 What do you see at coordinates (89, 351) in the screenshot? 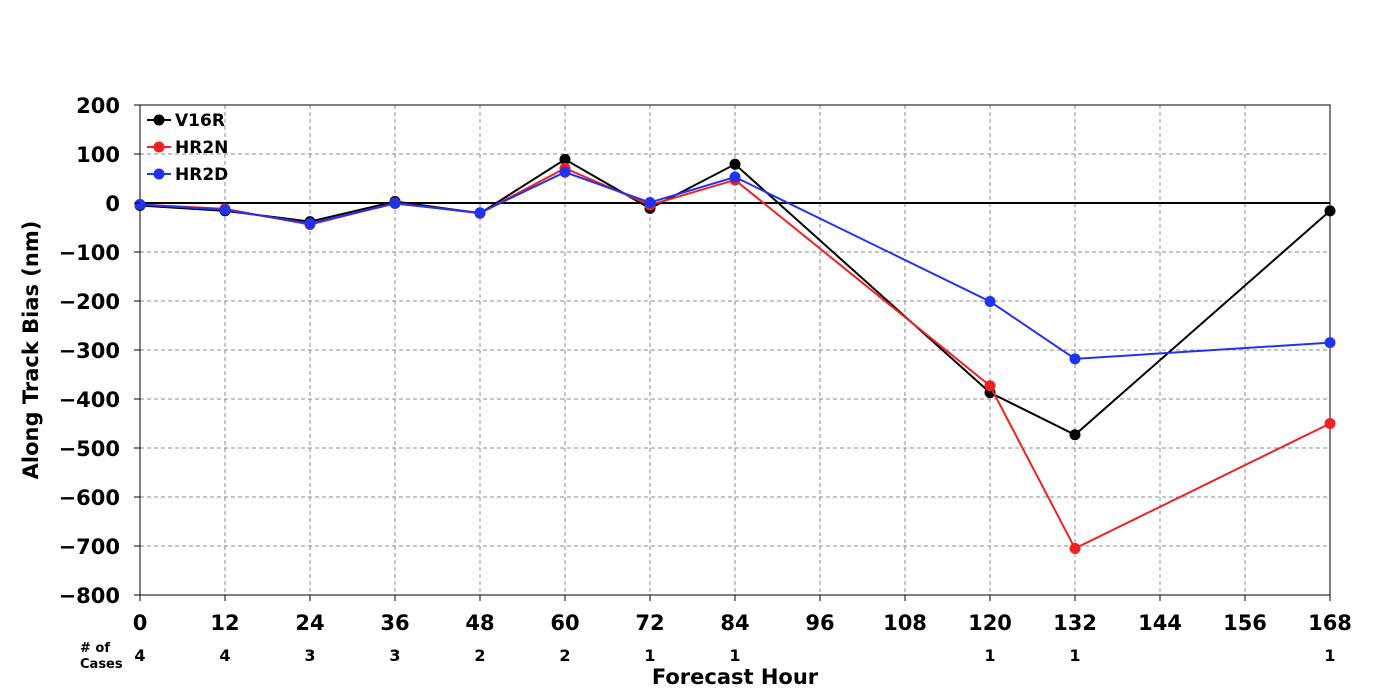
I see `y-tick-label: −300` at bounding box center [89, 351].